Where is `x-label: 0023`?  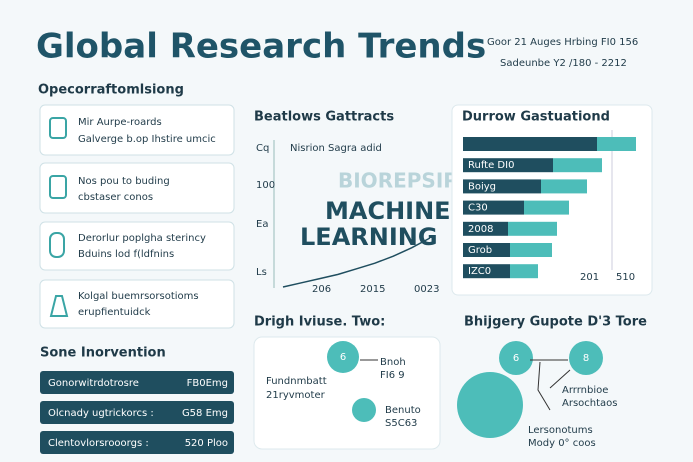 x-label: 0023 is located at coordinates (426, 289).